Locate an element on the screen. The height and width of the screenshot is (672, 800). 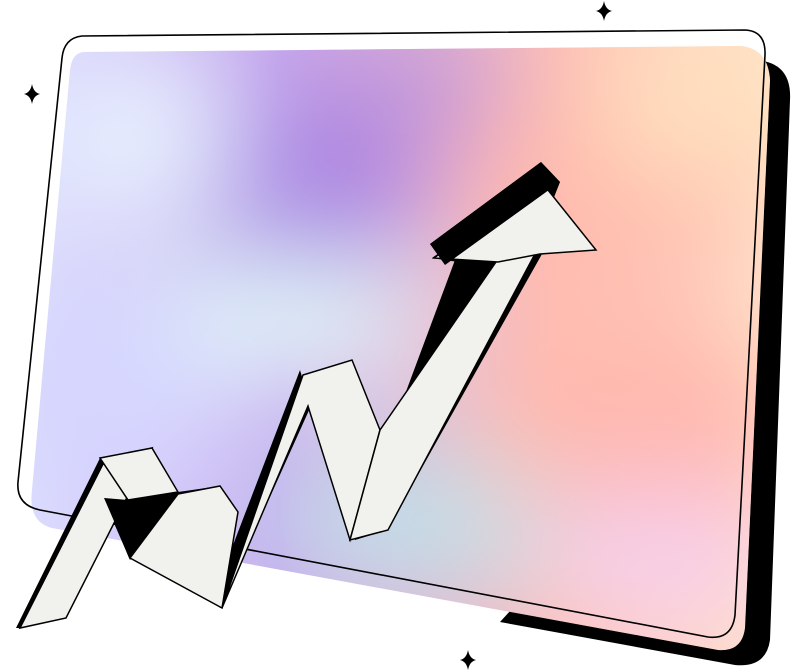
arrow-head-shadow is located at coordinates (495, 213).